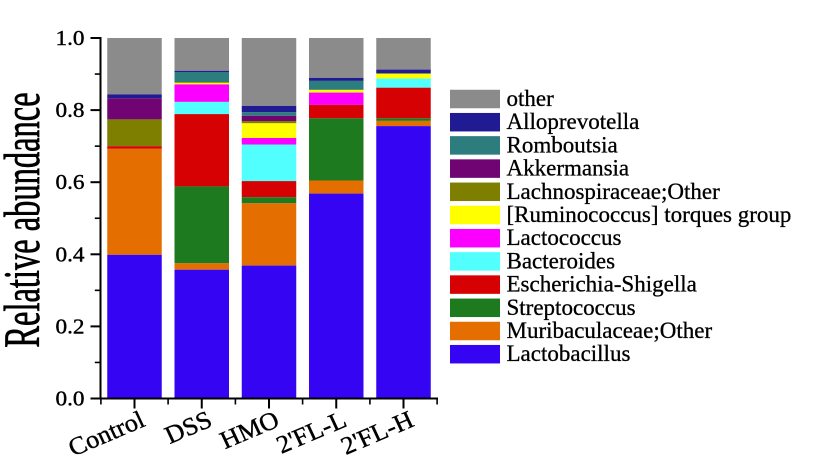 The image size is (813, 473). Describe the element at coordinates (531, 98) in the screenshot. I see `svg-text: other` at that location.